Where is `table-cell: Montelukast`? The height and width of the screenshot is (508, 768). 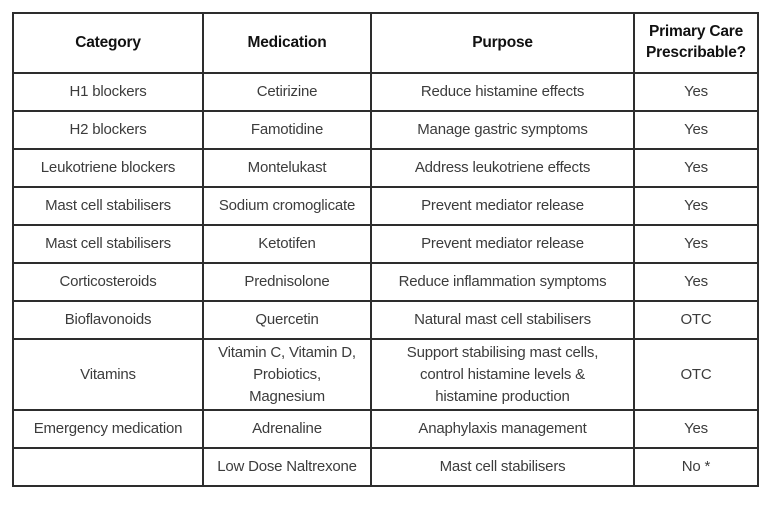 table-cell: Montelukast is located at coordinates (287, 168).